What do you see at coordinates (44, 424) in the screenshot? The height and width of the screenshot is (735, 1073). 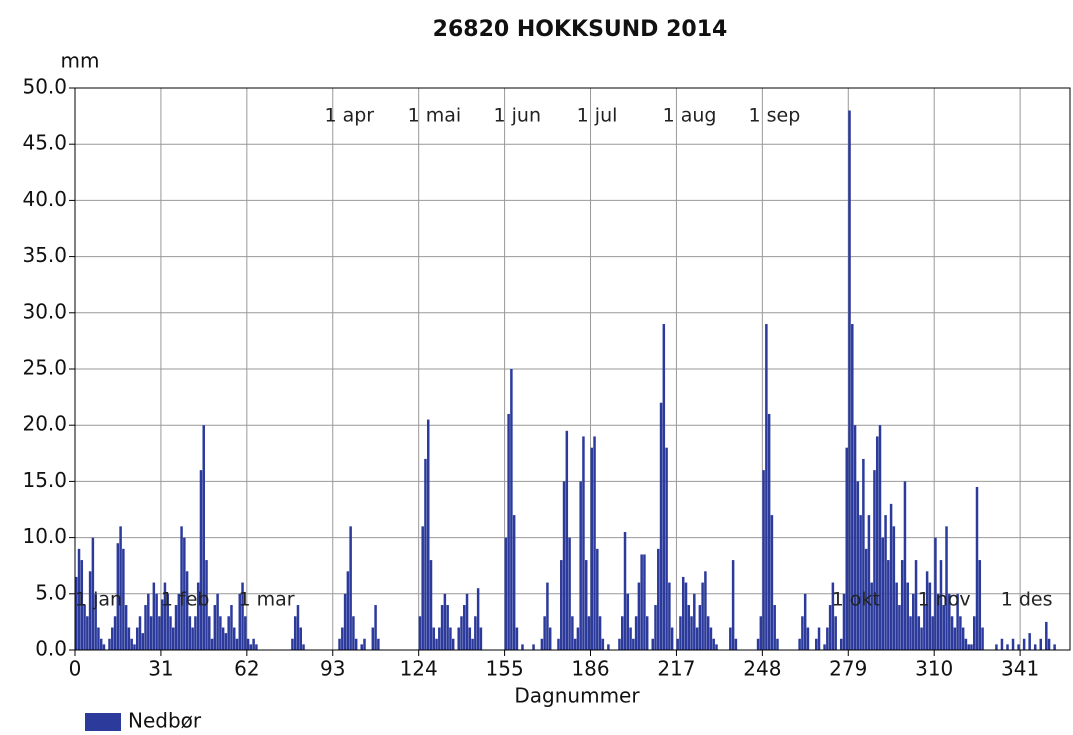 I see `y-tick-label: 20.0` at bounding box center [44, 424].